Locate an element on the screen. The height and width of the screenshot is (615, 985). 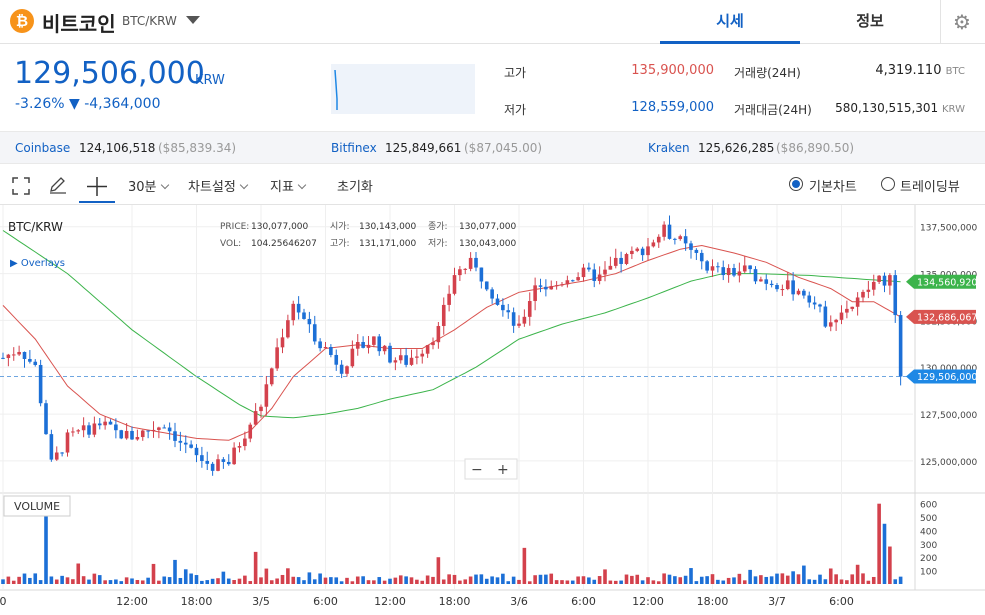
exchange-name: Coinbase is located at coordinates (43, 148).